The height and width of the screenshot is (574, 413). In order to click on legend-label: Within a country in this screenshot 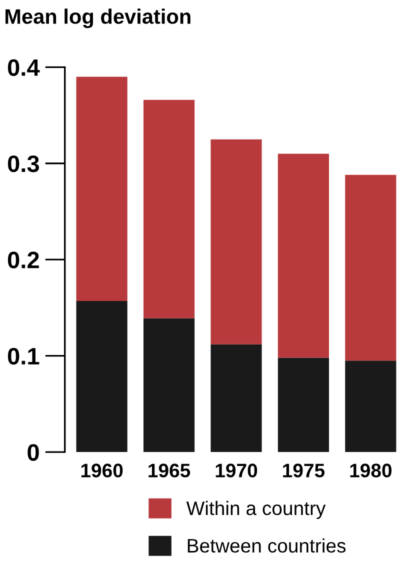, I will do `click(256, 510)`.